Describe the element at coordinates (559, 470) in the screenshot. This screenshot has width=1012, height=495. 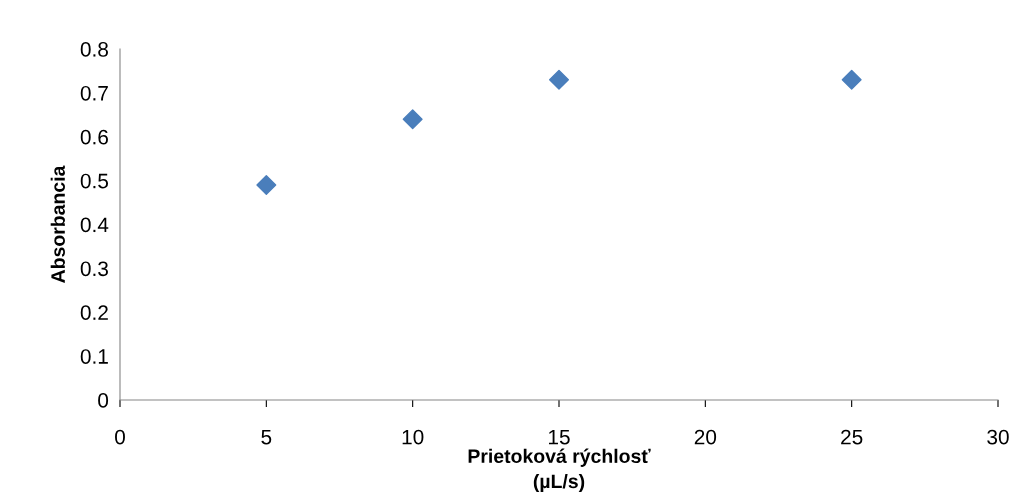
I see `x-axis-title: Prietoková rýchlosť (µL/s)` at that location.